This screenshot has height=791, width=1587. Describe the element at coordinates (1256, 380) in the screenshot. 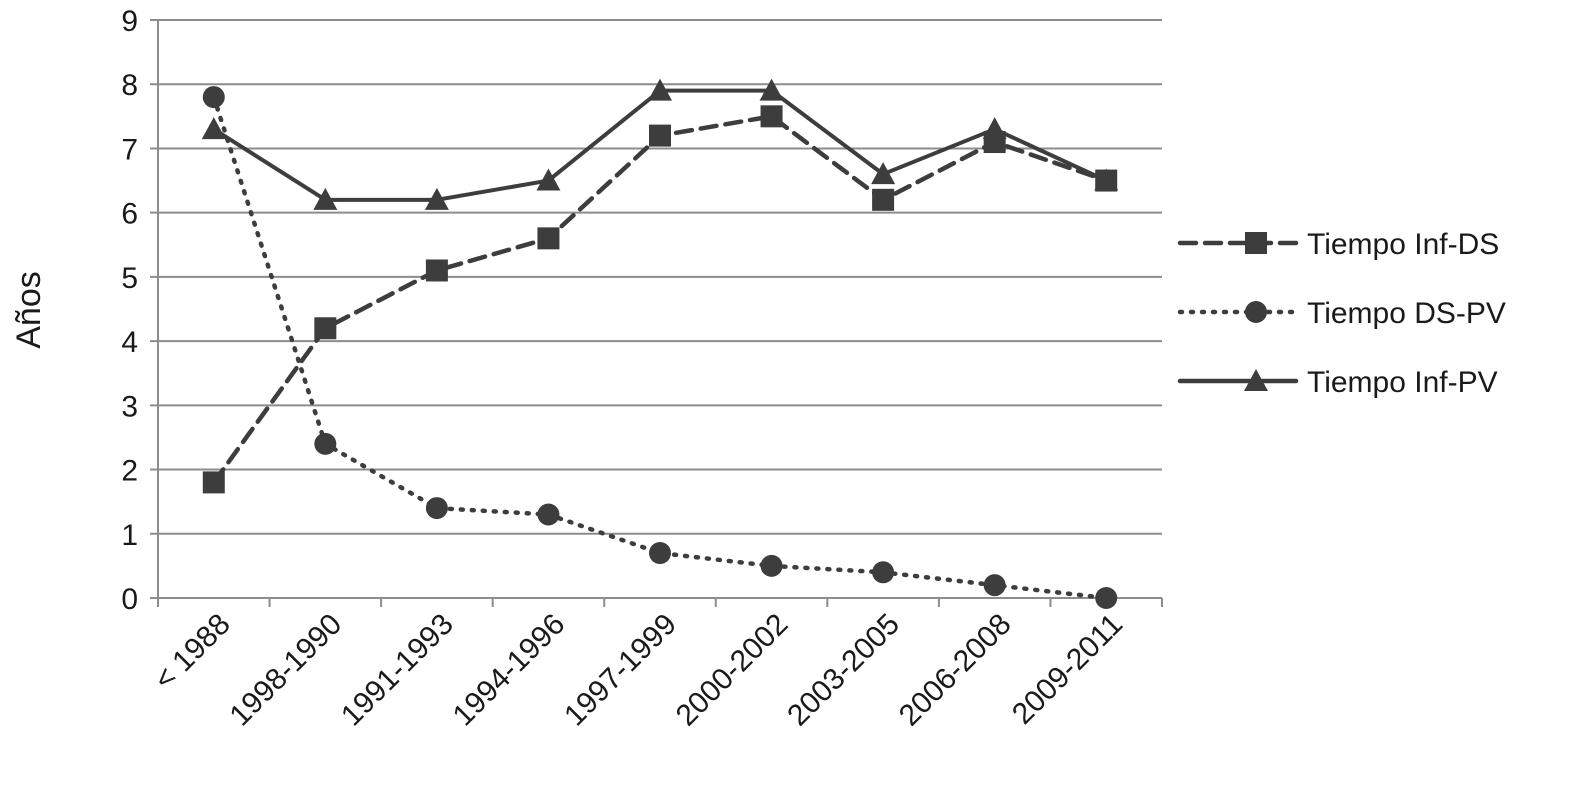

I see `legend-marker-triangle` at that location.